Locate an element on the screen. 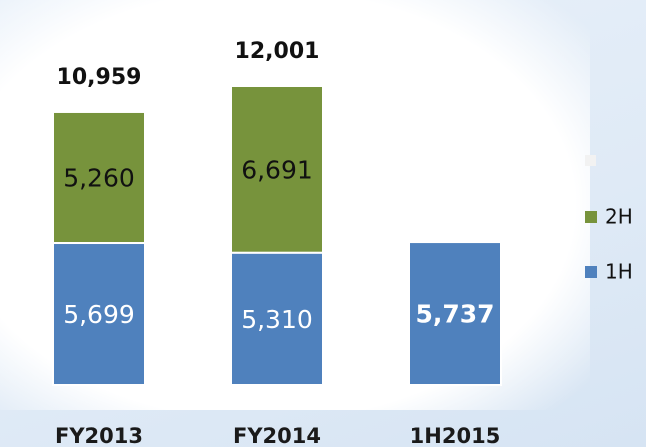 Image resolution: width=646 pixels, height=447 pixels. x-tick-label: FY2014 is located at coordinates (277, 435).